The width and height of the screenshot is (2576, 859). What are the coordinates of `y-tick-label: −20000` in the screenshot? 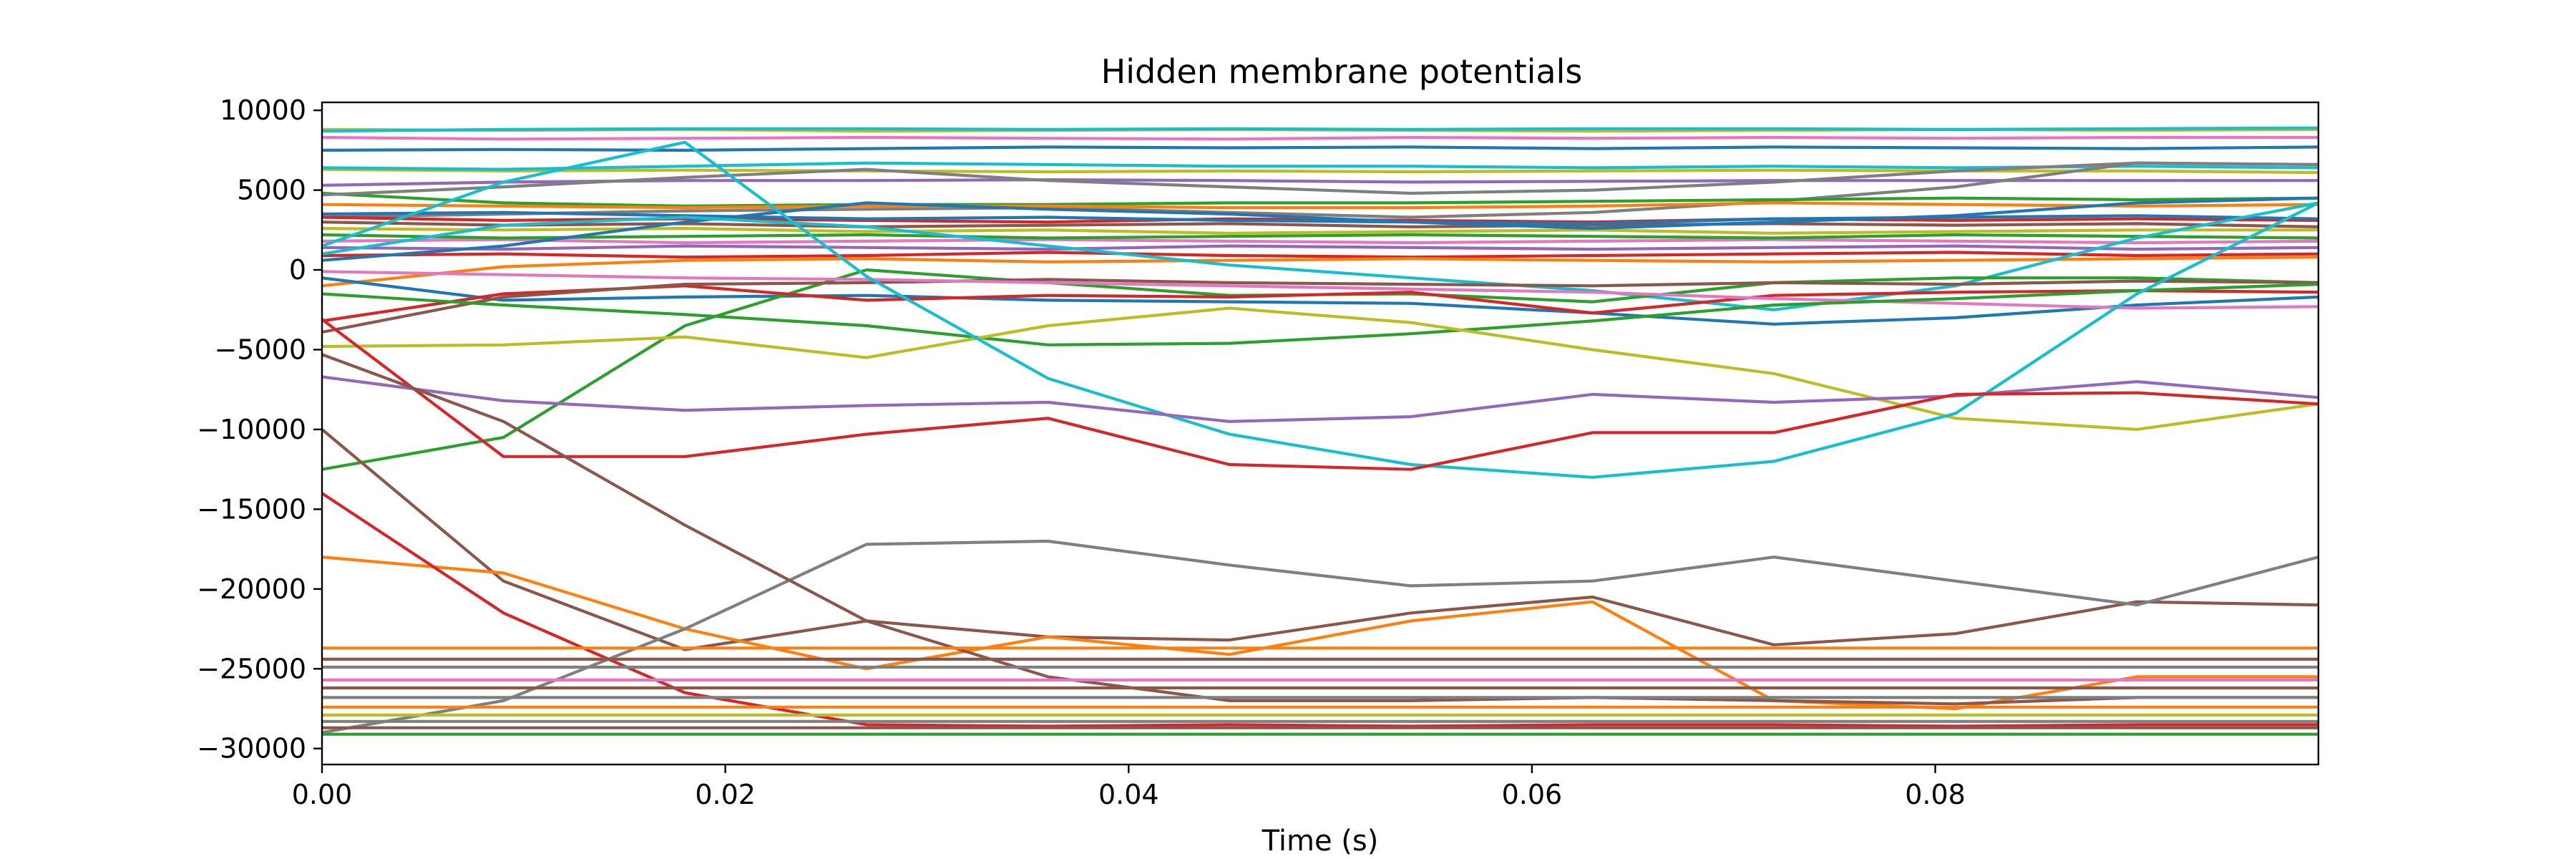 It's located at (251, 589).